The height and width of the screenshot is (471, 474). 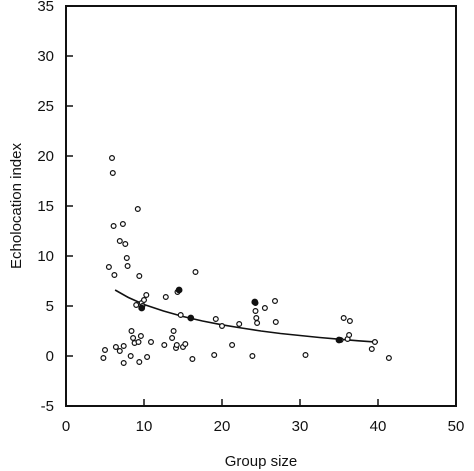 I want to click on x-axis-label: Group size, so click(x=261, y=461).